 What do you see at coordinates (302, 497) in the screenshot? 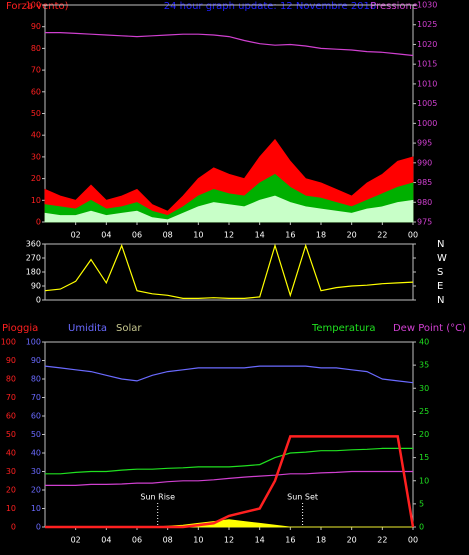
I see `annotation: Sun Set` at bounding box center [302, 497].